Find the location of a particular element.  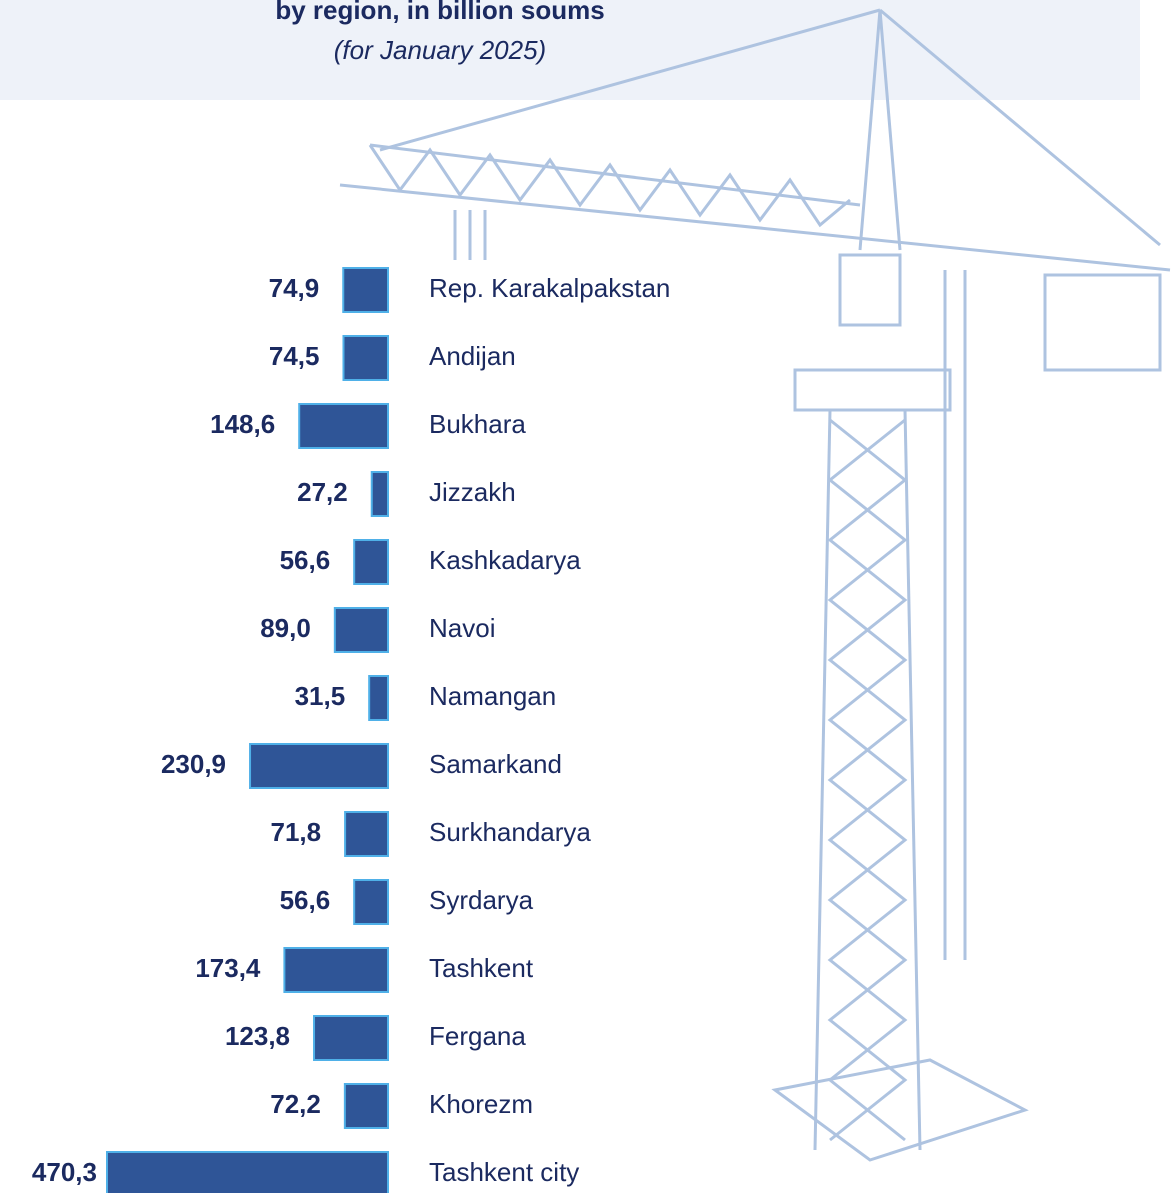

category-label: Jizzakh is located at coordinates (472, 492).